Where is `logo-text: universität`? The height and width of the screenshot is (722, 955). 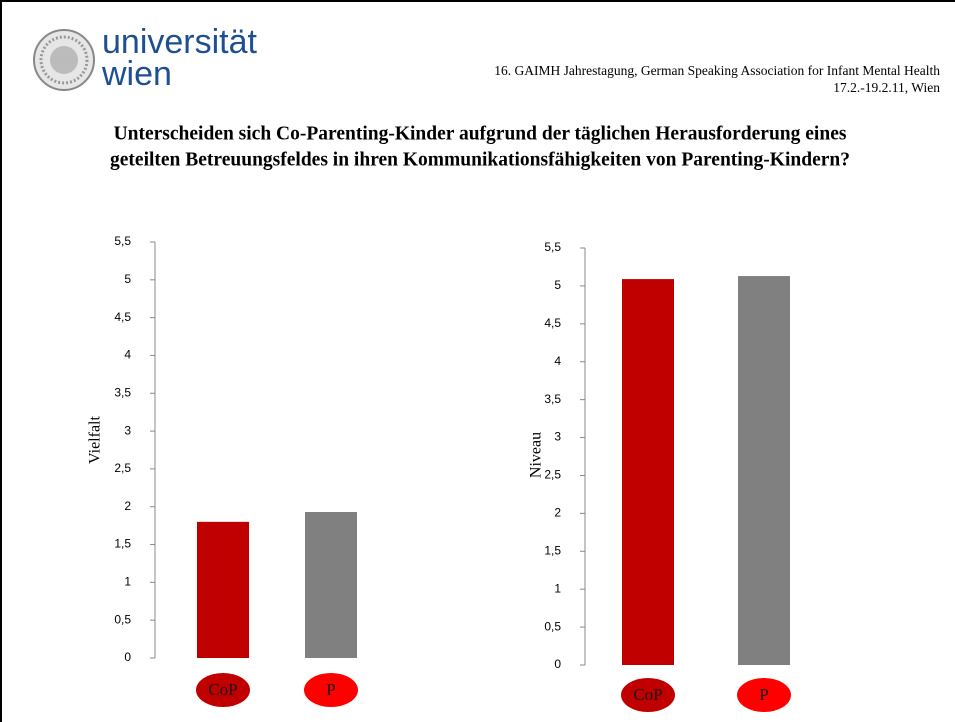
logo-text: universität is located at coordinates (180, 42).